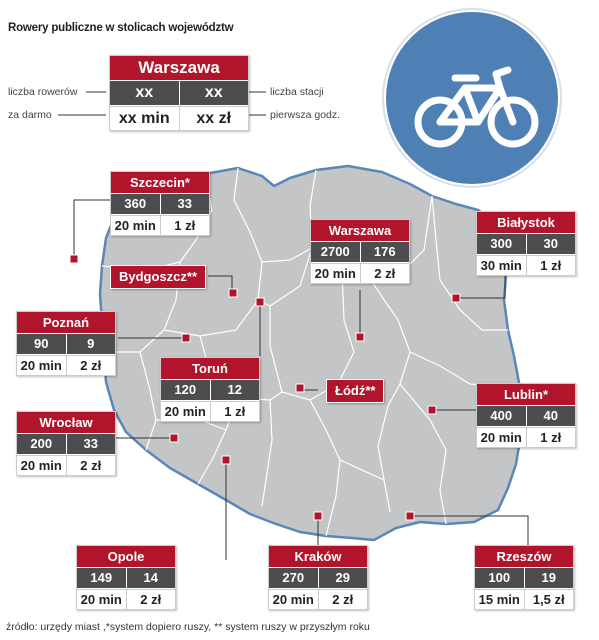  I want to click on city-name: Wrocław, so click(66, 422).